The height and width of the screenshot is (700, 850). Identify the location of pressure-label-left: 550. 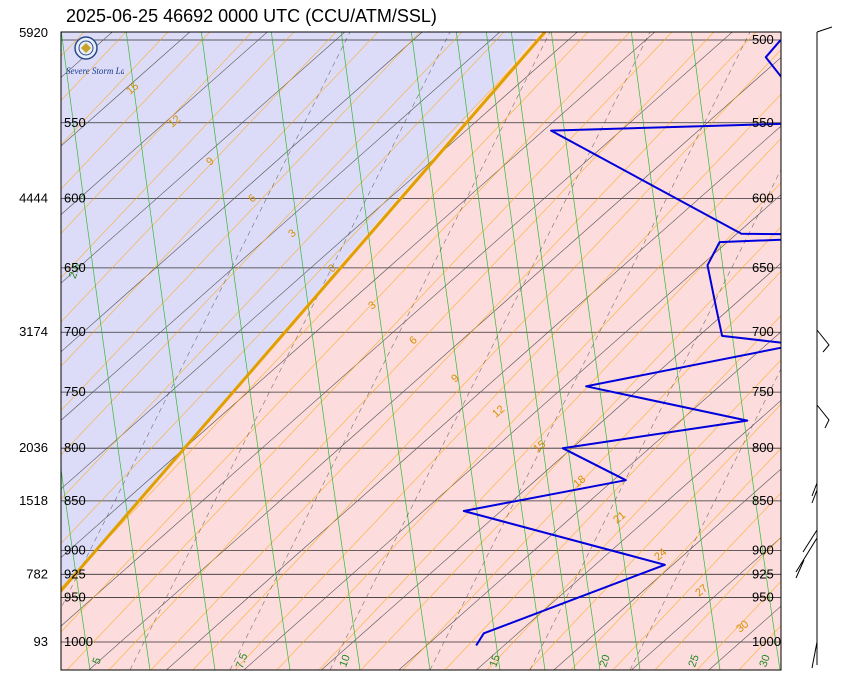
(75, 122).